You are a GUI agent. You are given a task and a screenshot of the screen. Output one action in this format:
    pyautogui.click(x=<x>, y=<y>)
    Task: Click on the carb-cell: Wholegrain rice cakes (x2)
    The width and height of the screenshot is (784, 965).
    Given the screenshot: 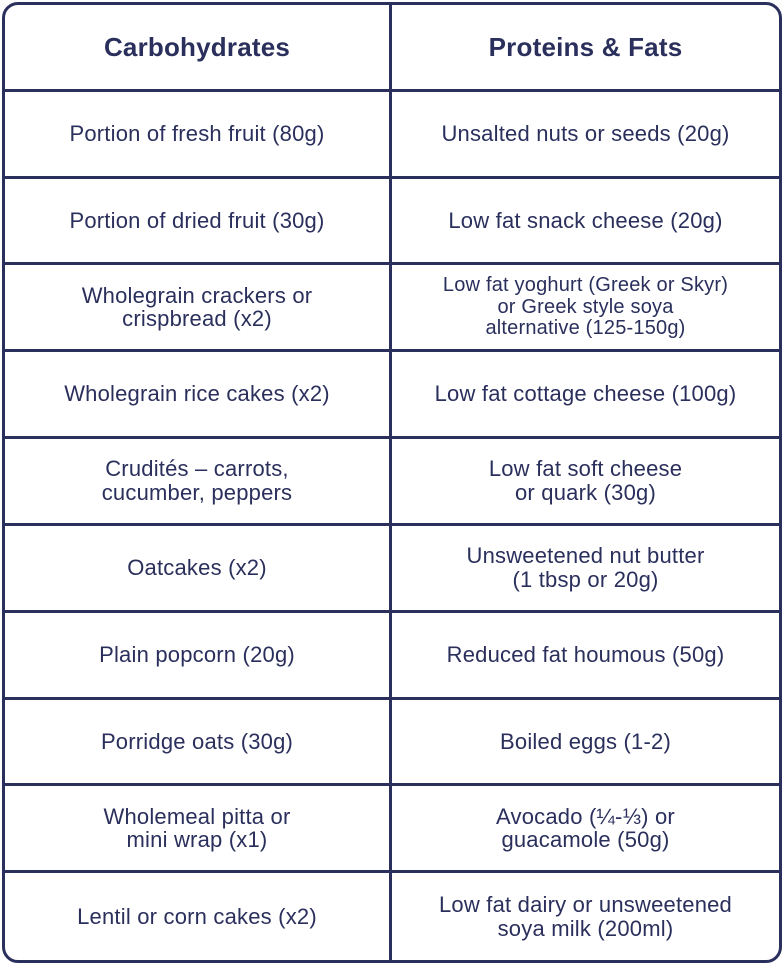 What is the action you would take?
    pyautogui.click(x=198, y=396)
    